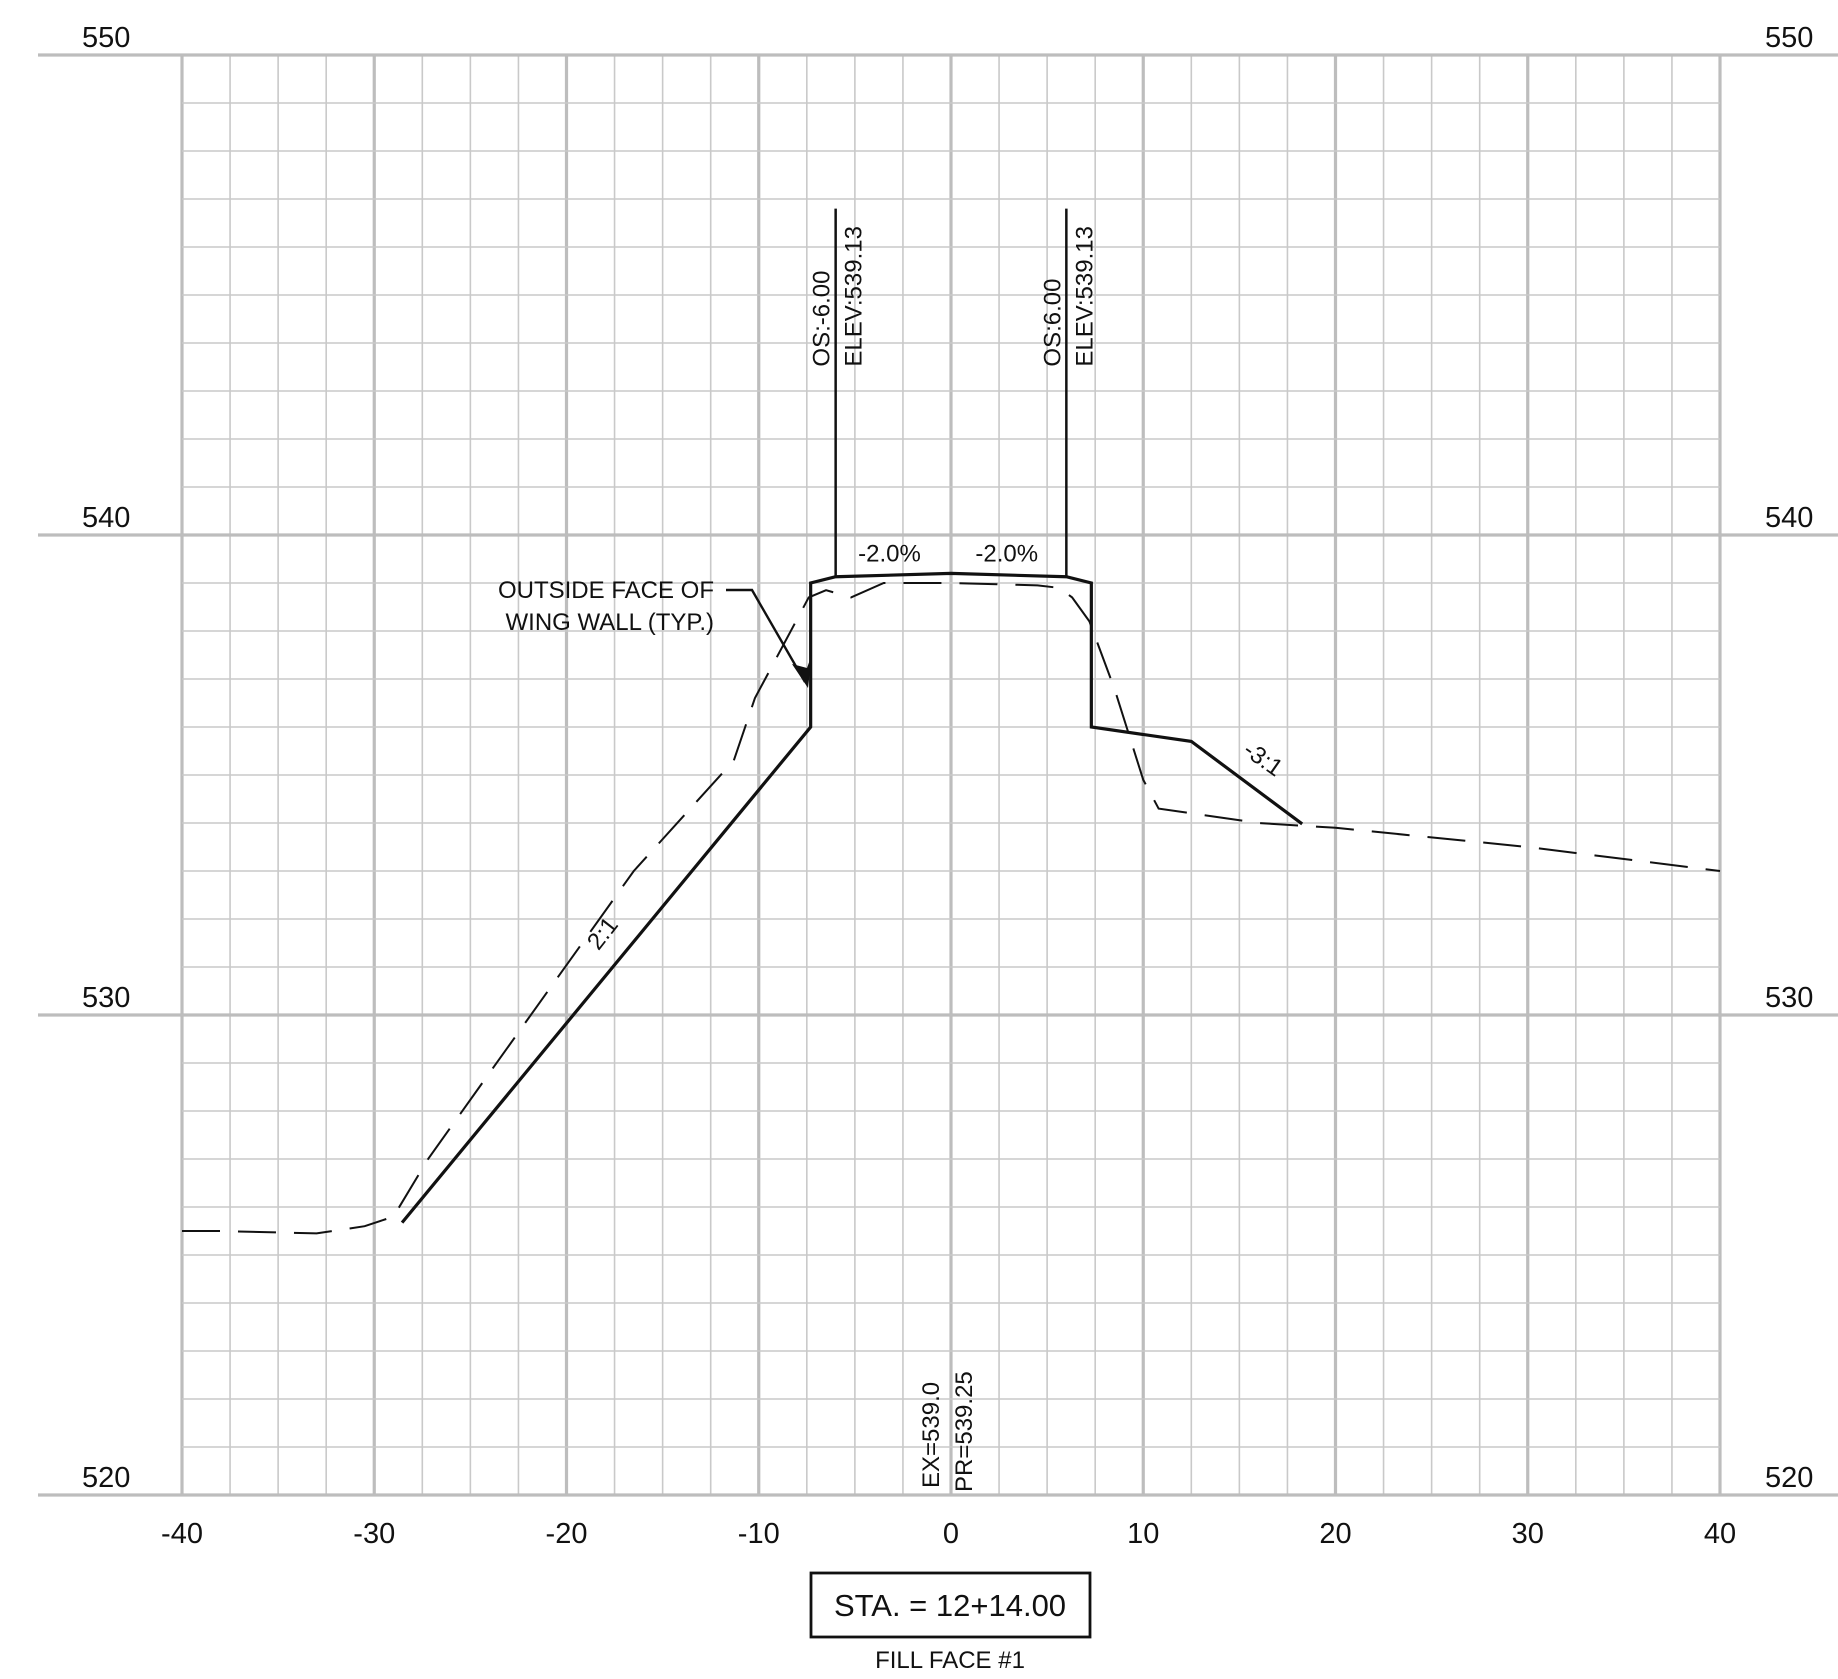 The height and width of the screenshot is (1679, 1838). Describe the element at coordinates (759, 1534) in the screenshot. I see `x-axis-label: -10` at that location.